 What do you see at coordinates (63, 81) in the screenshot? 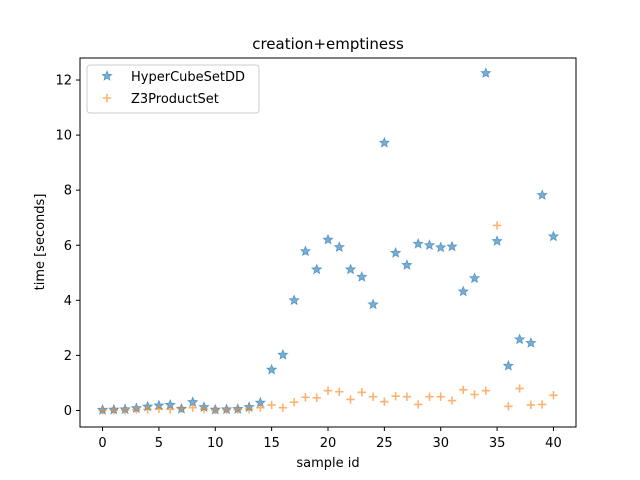
I see `y-tick-label: 12` at bounding box center [63, 81].